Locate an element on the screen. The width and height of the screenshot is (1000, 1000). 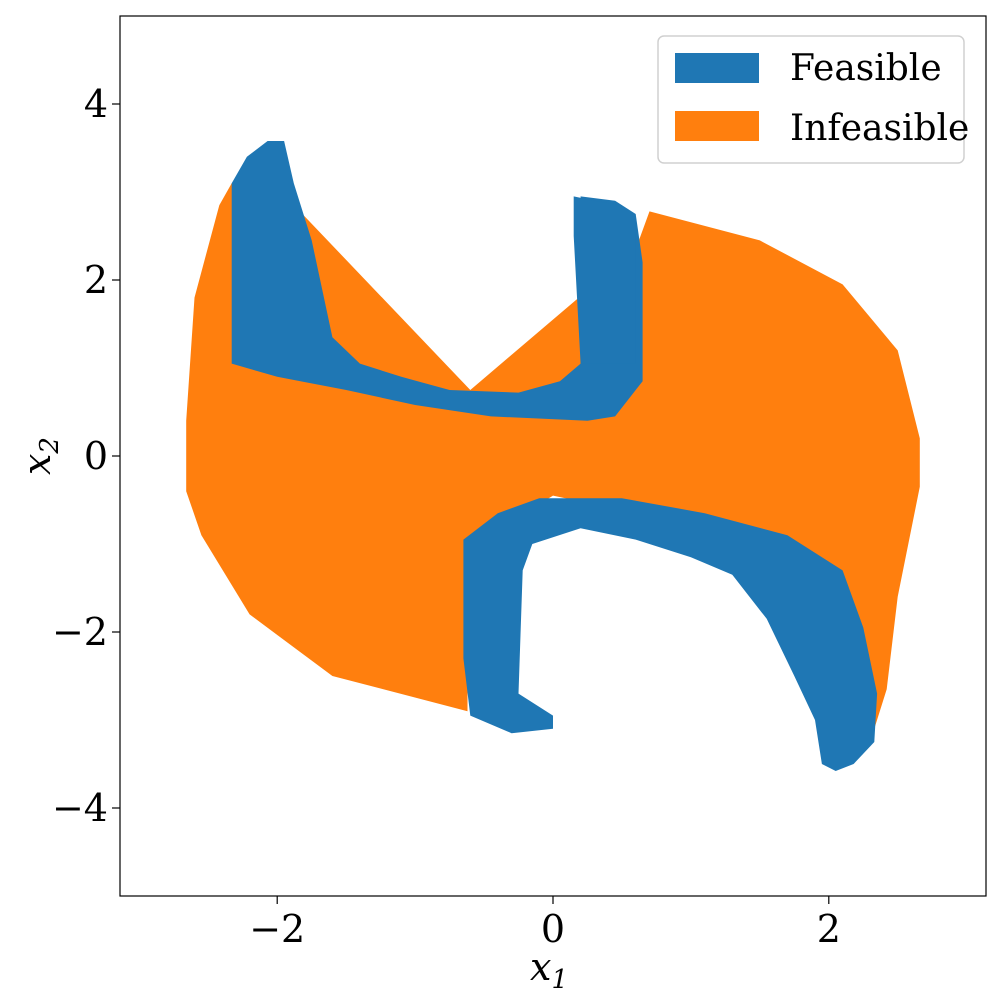
y-axis-label: x2 is located at coordinates (40, 456).